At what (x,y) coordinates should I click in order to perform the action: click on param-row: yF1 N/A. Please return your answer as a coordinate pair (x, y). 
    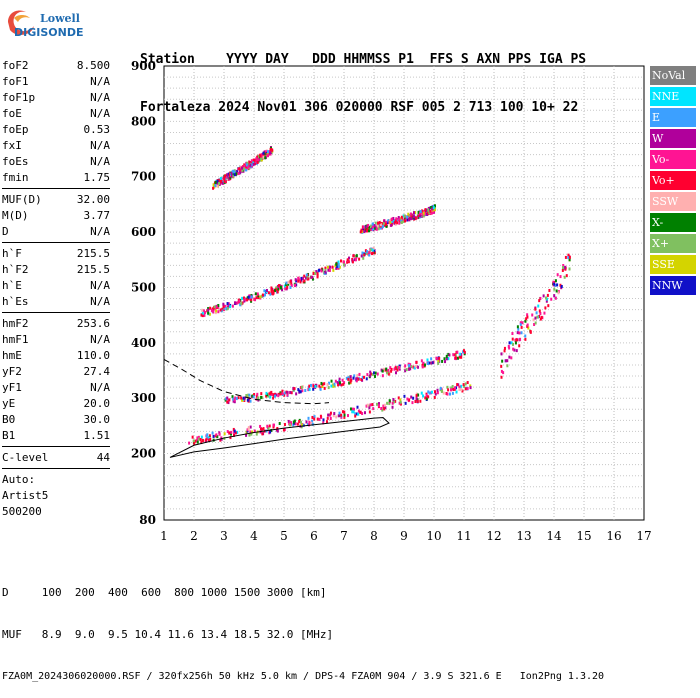
    Looking at the image, I should click on (56, 388).